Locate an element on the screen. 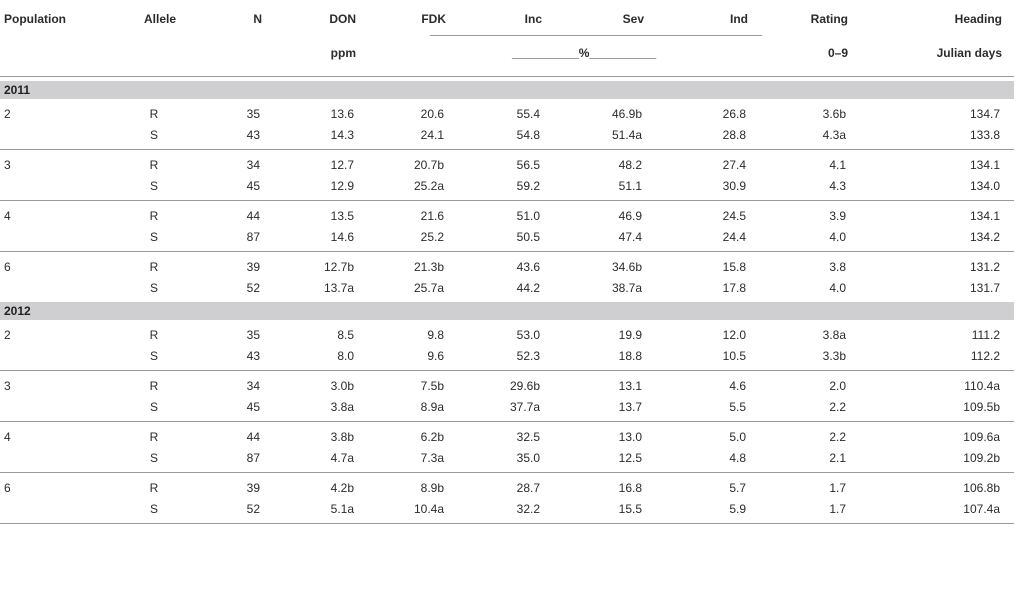 The width and height of the screenshot is (1016, 608). rating-cell: 3.8 is located at coordinates (837, 267).